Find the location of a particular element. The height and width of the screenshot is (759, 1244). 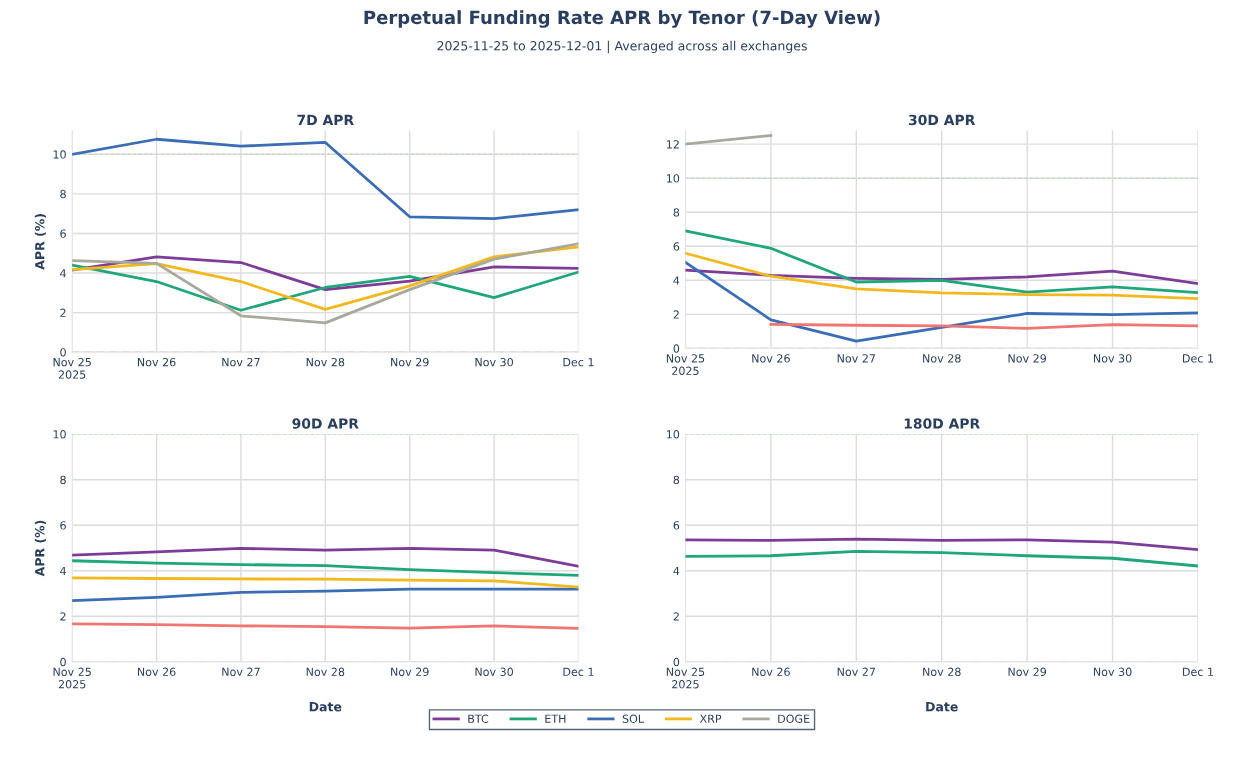

chart-title: 180D APR is located at coordinates (942, 423).